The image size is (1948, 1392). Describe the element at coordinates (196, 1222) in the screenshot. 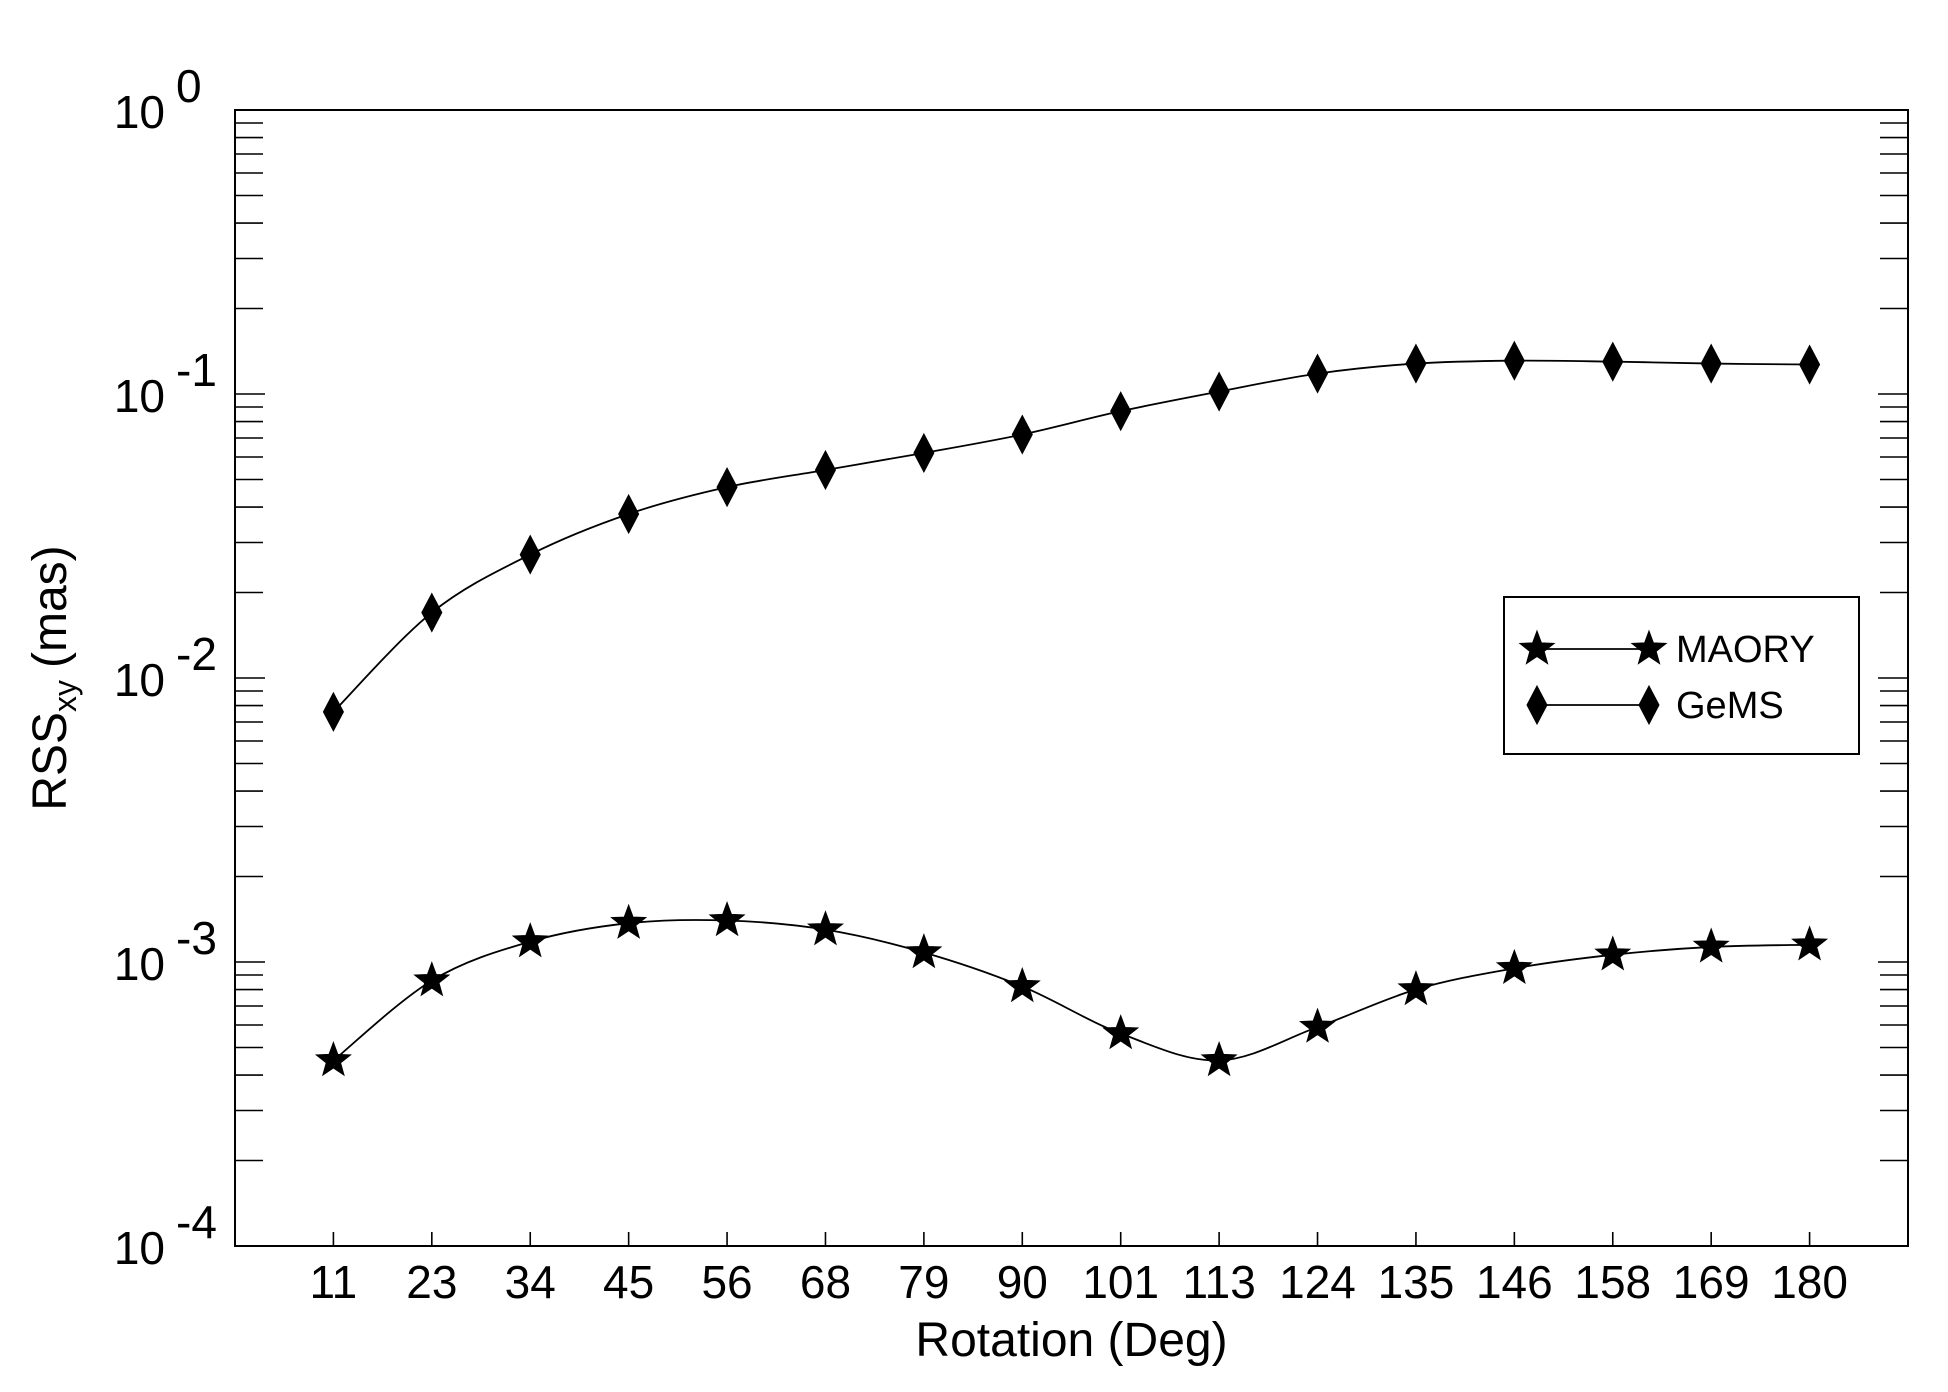

I see `y-tick-exponent: -4` at that location.